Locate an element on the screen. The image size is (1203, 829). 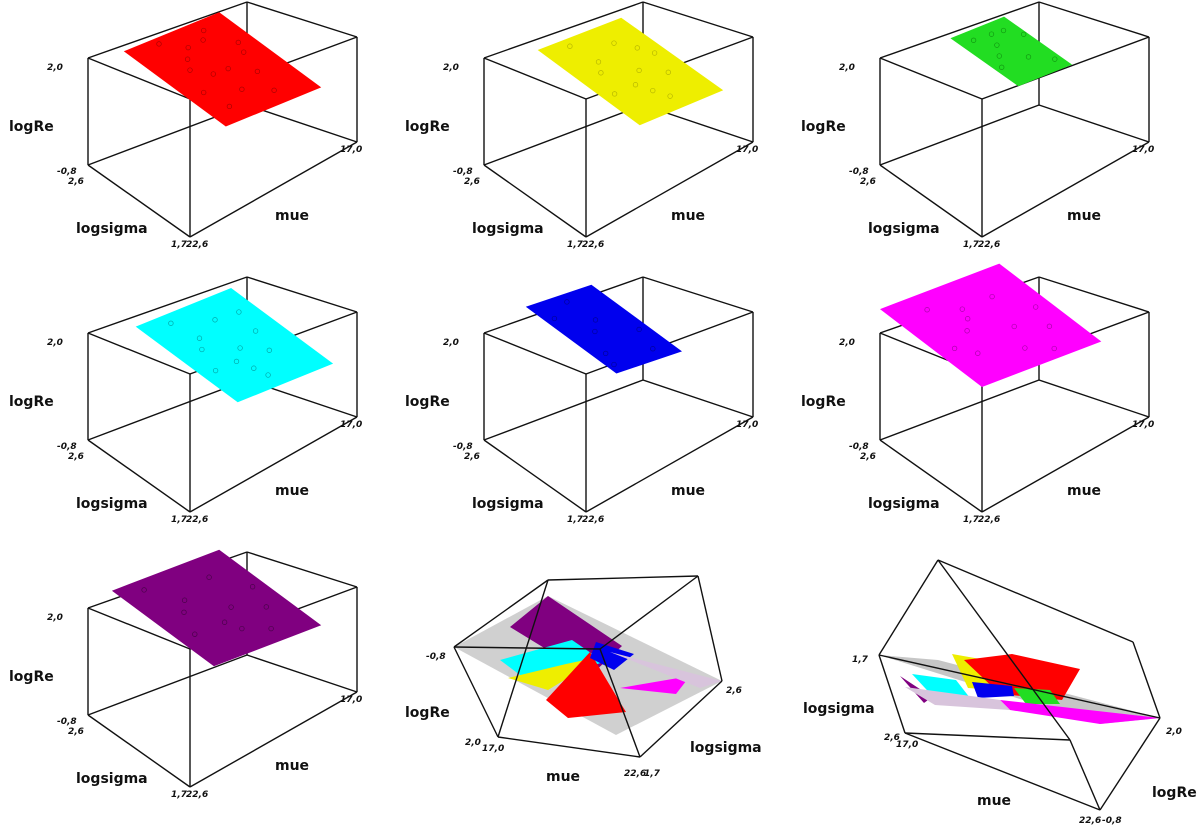
panel-7: 2,0 -0,82,6 1,7 22,6 17,0 logRe logsigma mue is located at coordinates (185, 674).